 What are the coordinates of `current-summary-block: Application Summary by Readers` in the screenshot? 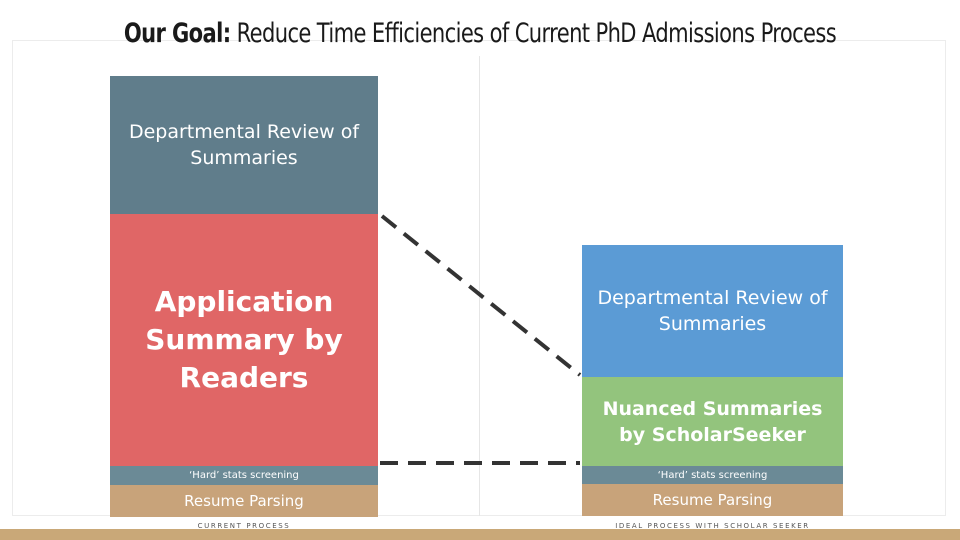 It's located at (244, 340).